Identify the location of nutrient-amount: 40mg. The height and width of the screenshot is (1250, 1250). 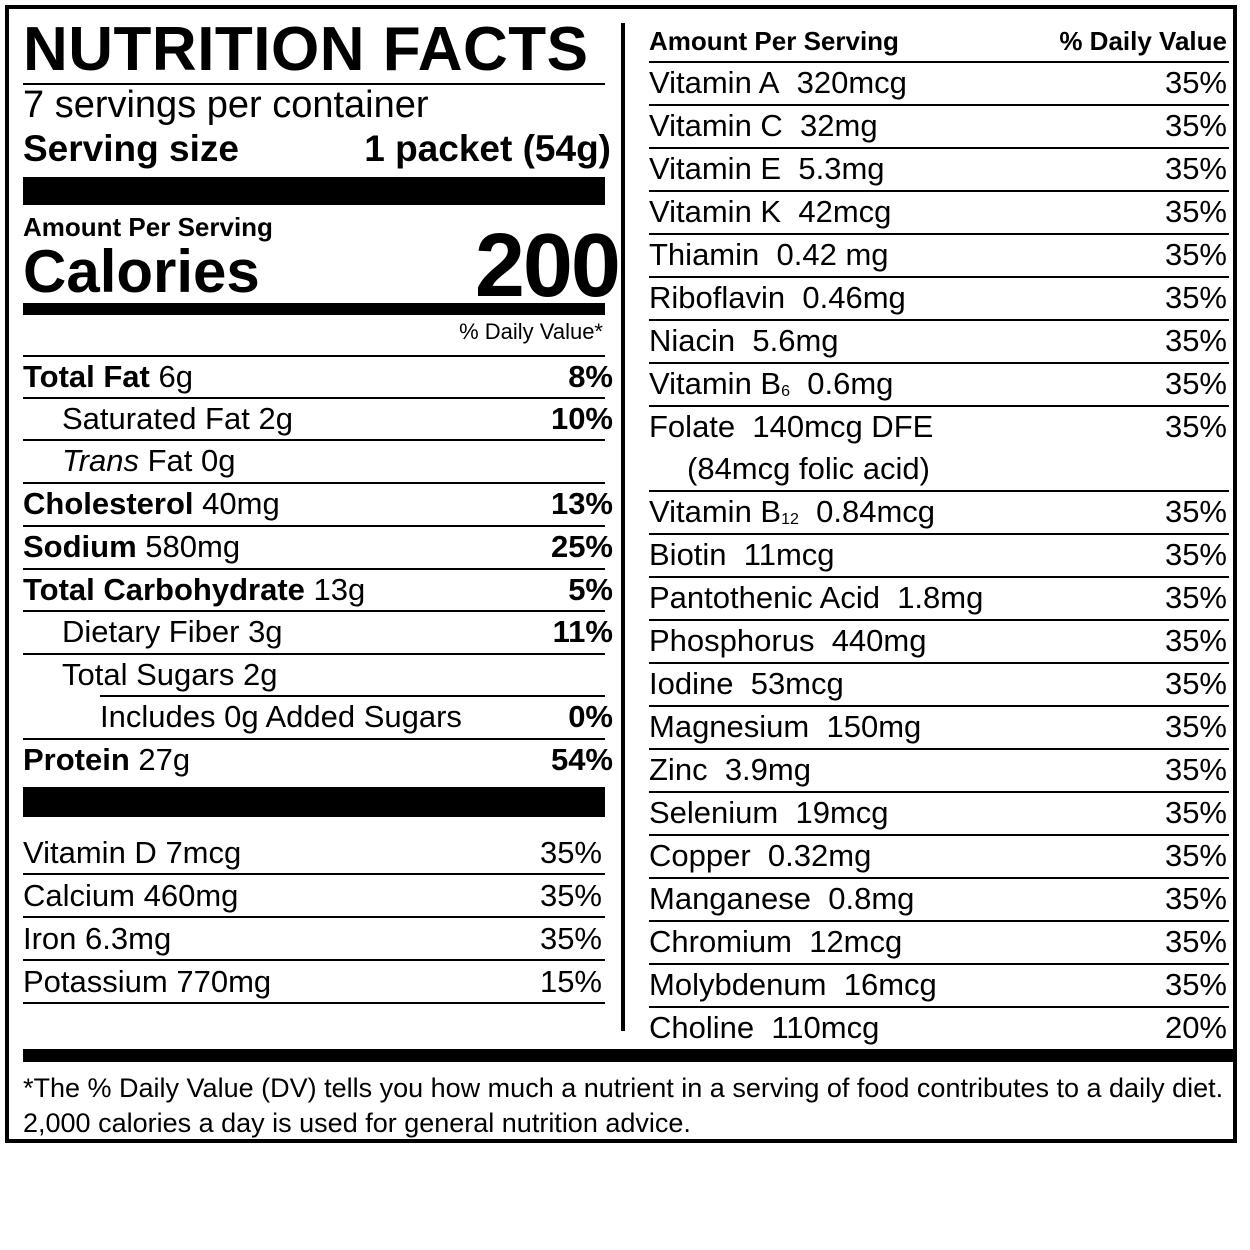
(241, 503).